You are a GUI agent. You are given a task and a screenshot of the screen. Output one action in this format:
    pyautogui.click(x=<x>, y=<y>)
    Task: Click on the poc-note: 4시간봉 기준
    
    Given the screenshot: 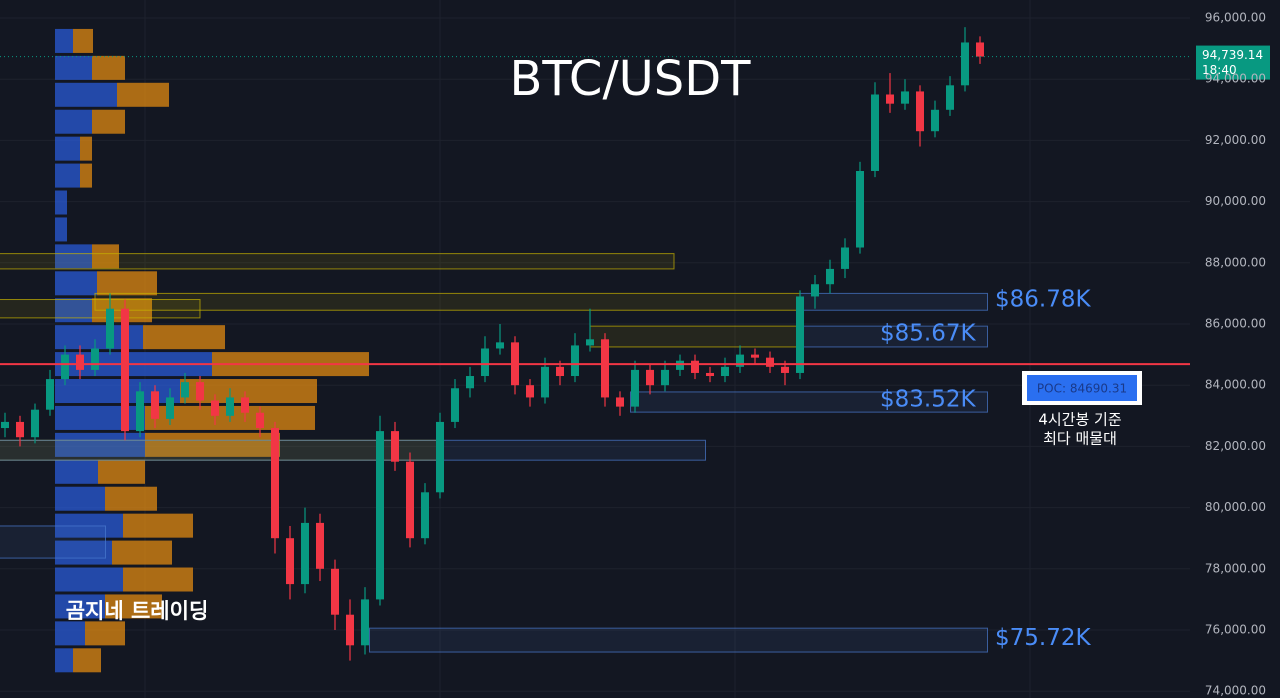 What is the action you would take?
    pyautogui.click(x=1080, y=420)
    